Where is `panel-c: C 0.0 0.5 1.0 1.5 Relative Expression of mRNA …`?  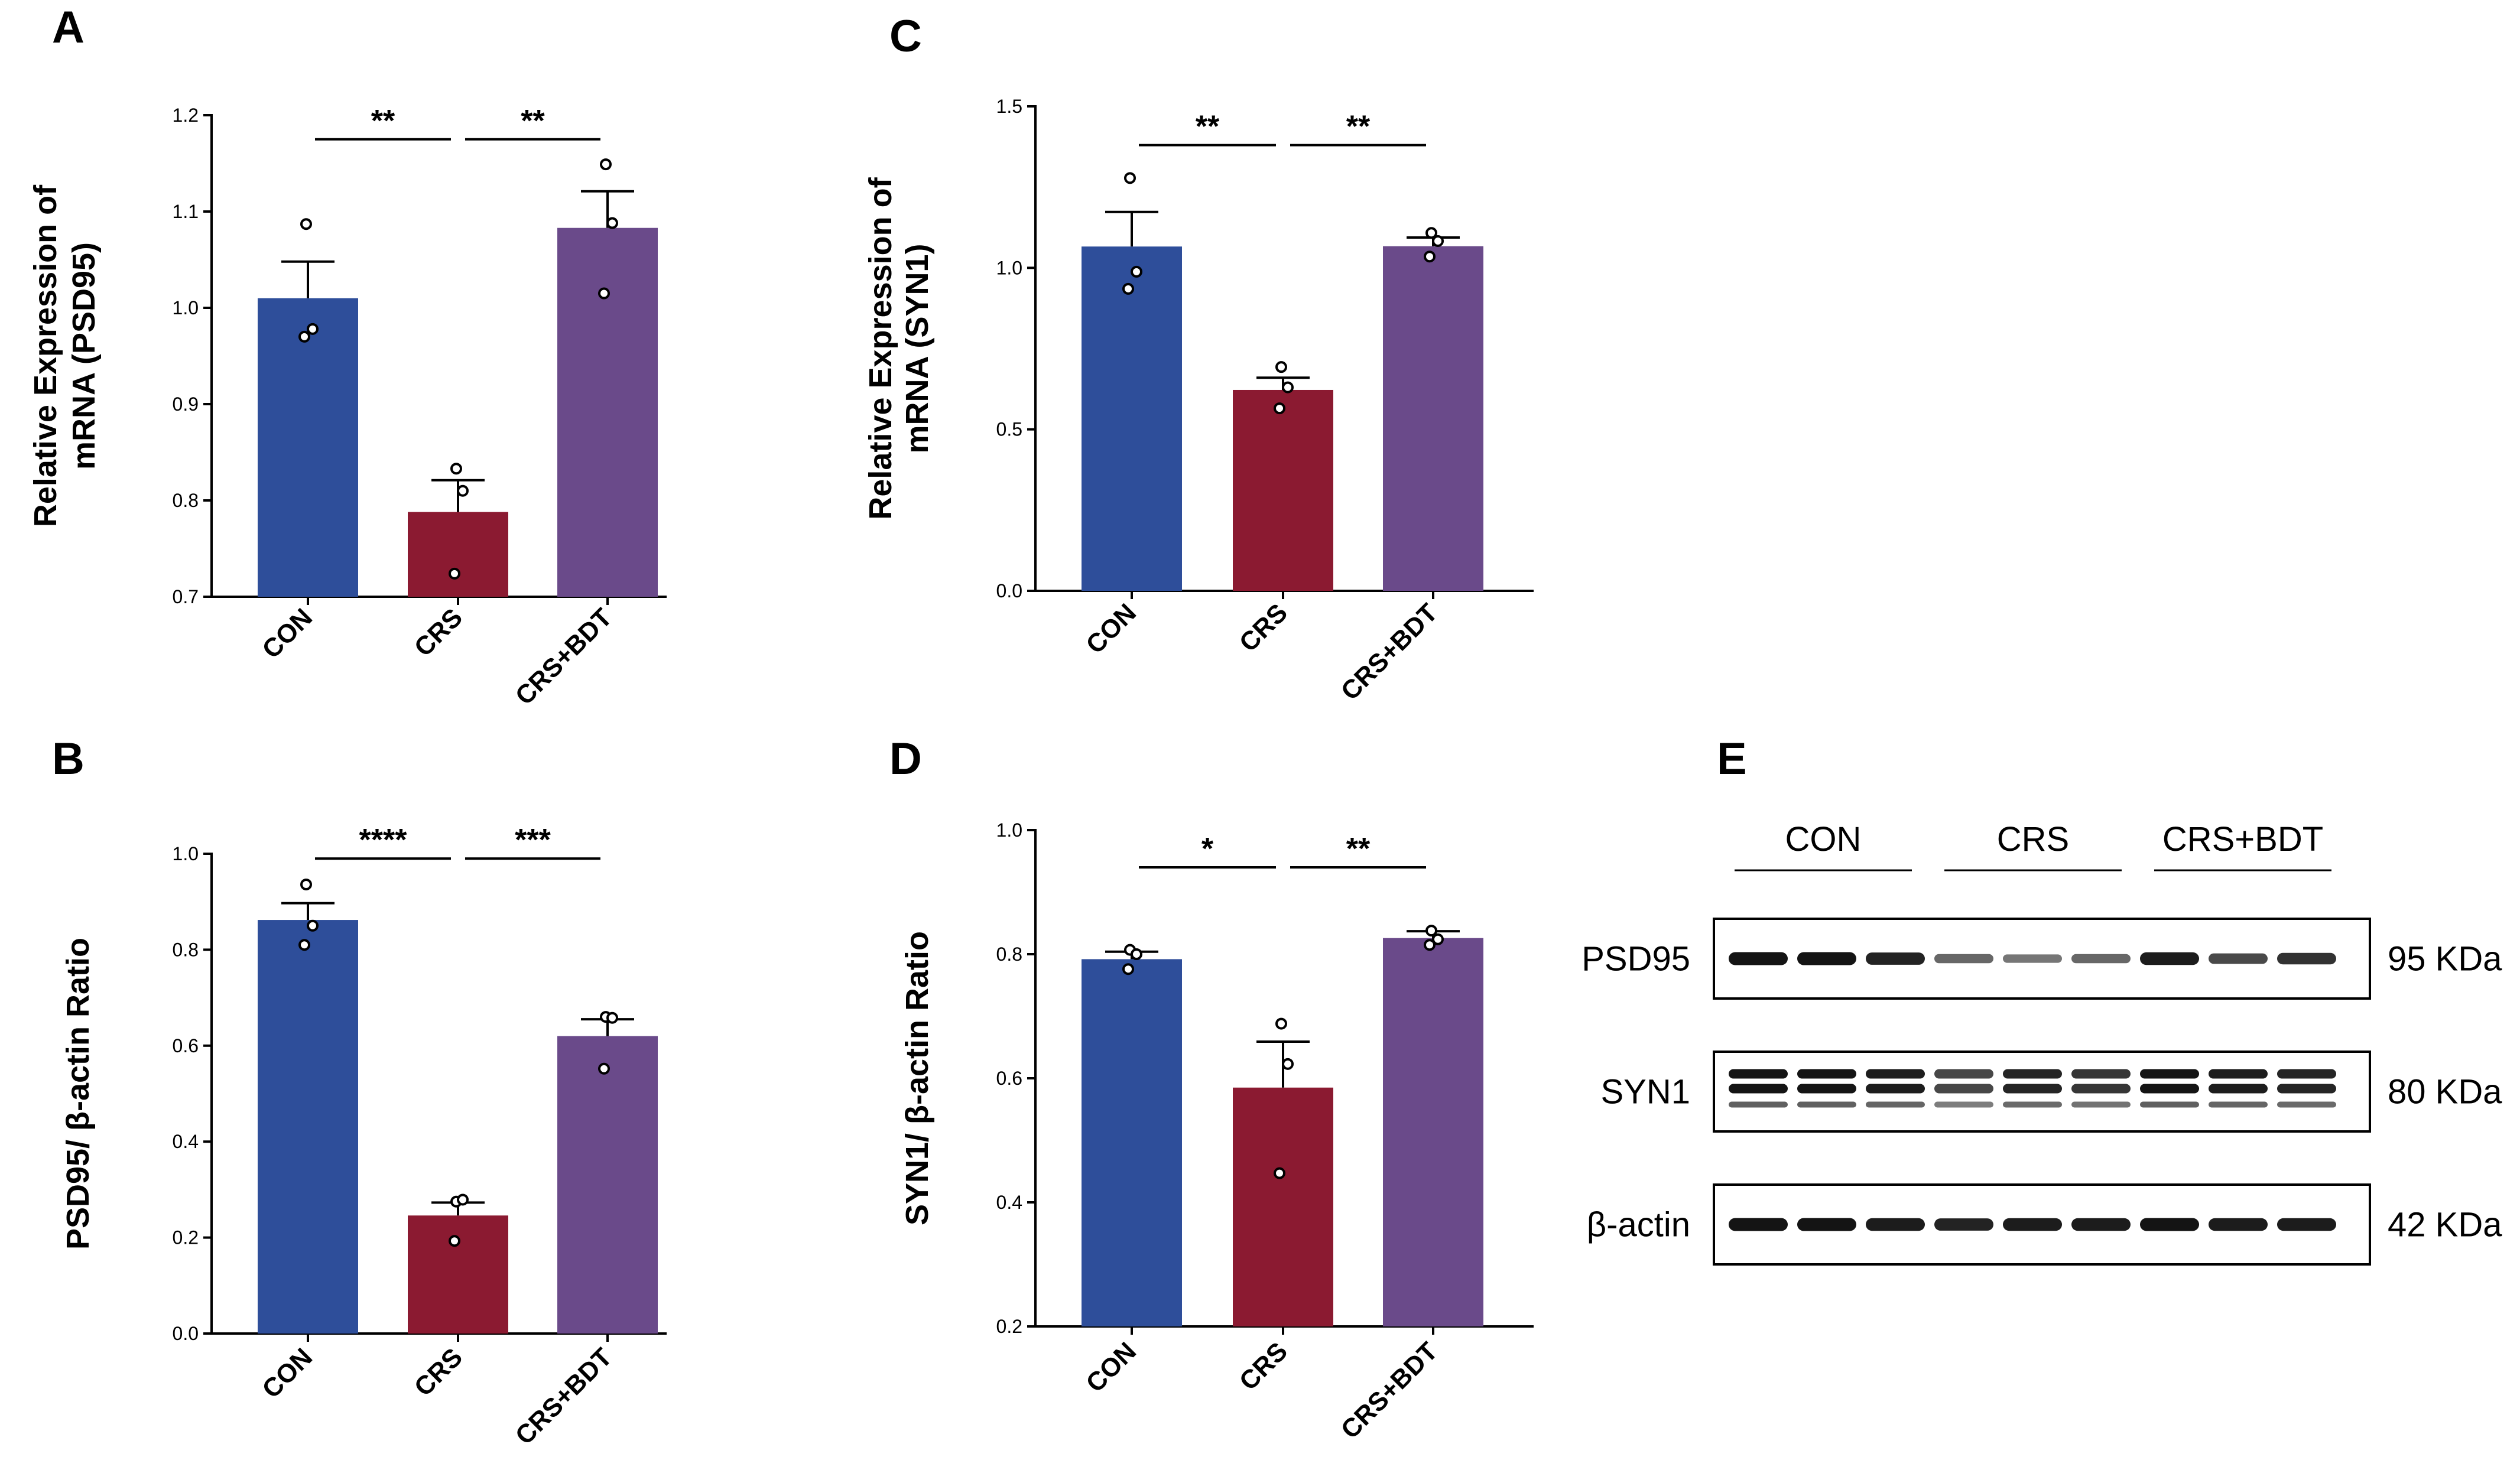
panel-c: C 0.0 0.5 1.0 1.5 Relative Expression of mRNA … is located at coordinates (1198, 358).